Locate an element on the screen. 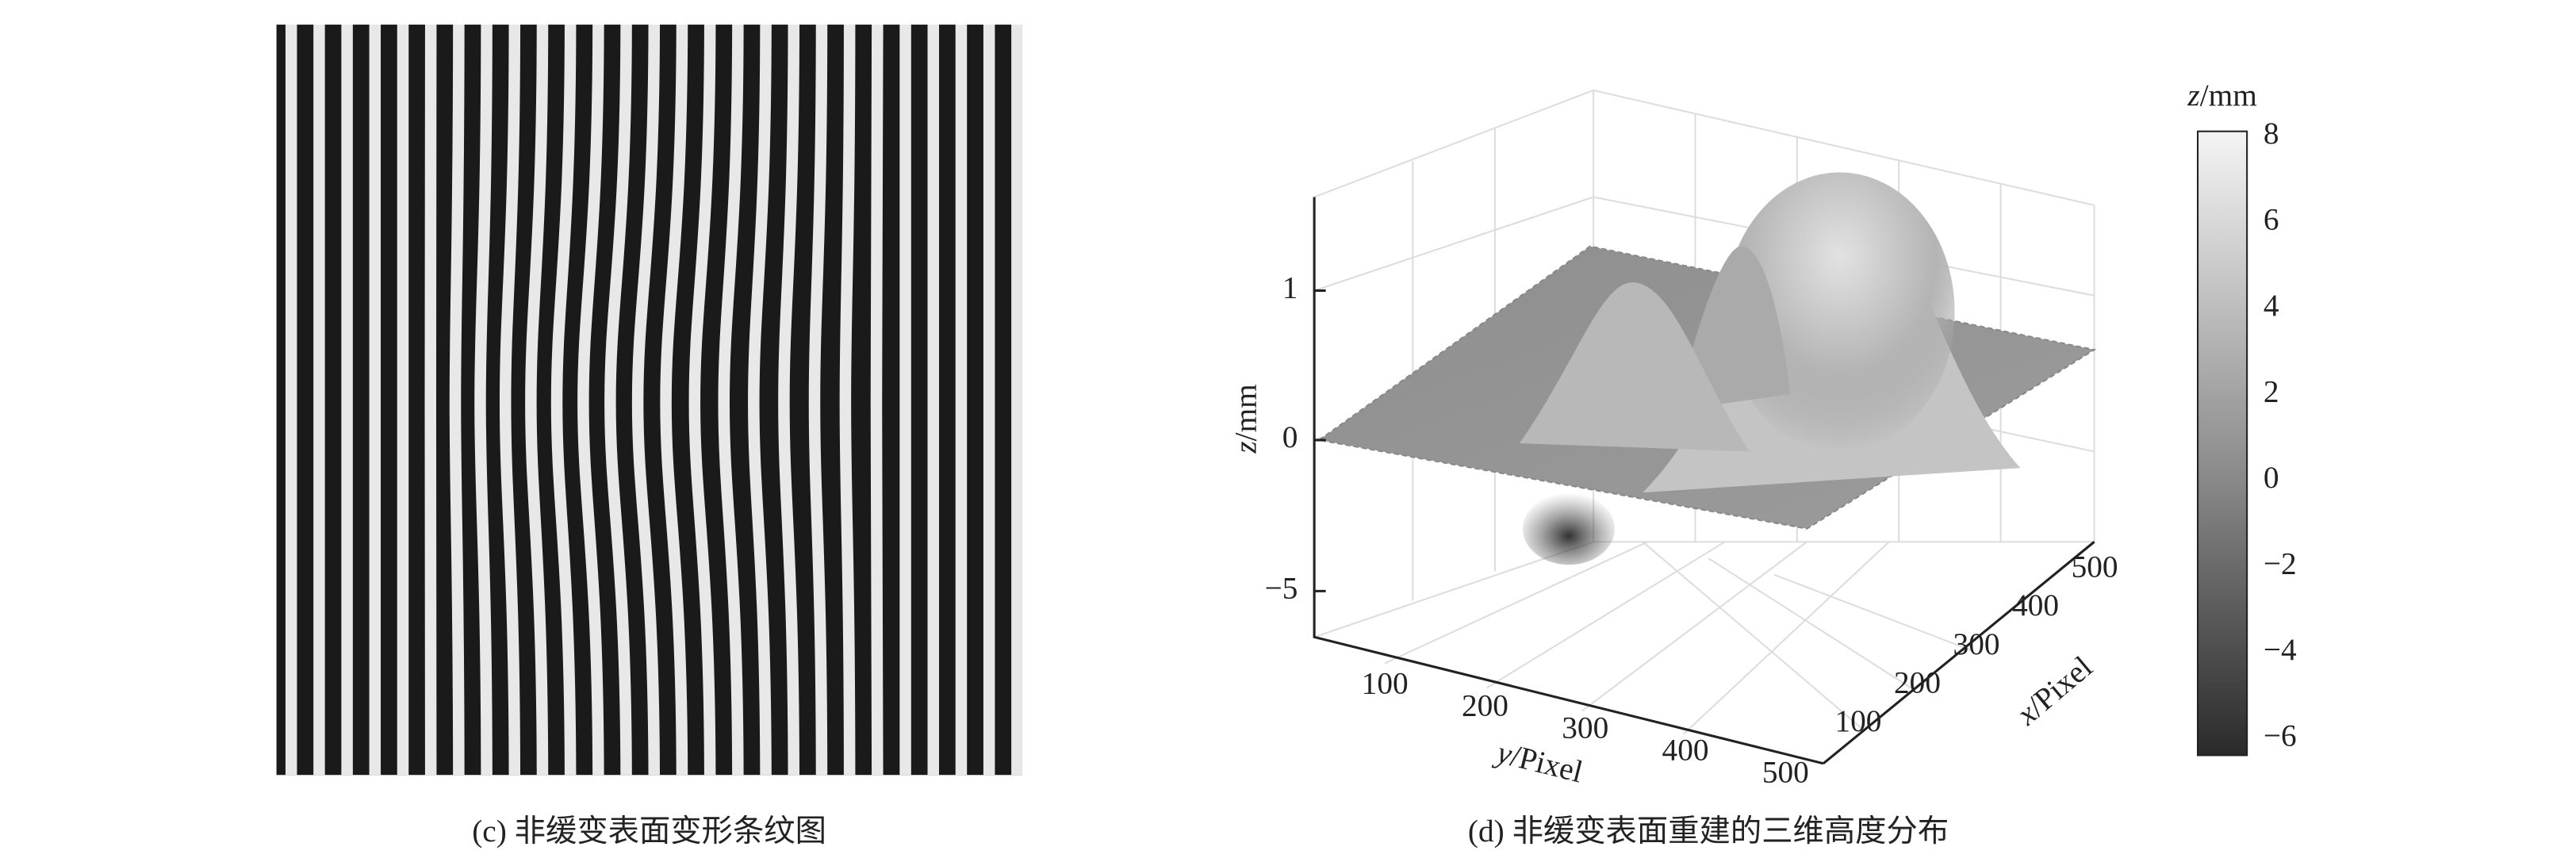 The width and height of the screenshot is (2576, 862). colorbar-tick-label: 0 is located at coordinates (2271, 478).